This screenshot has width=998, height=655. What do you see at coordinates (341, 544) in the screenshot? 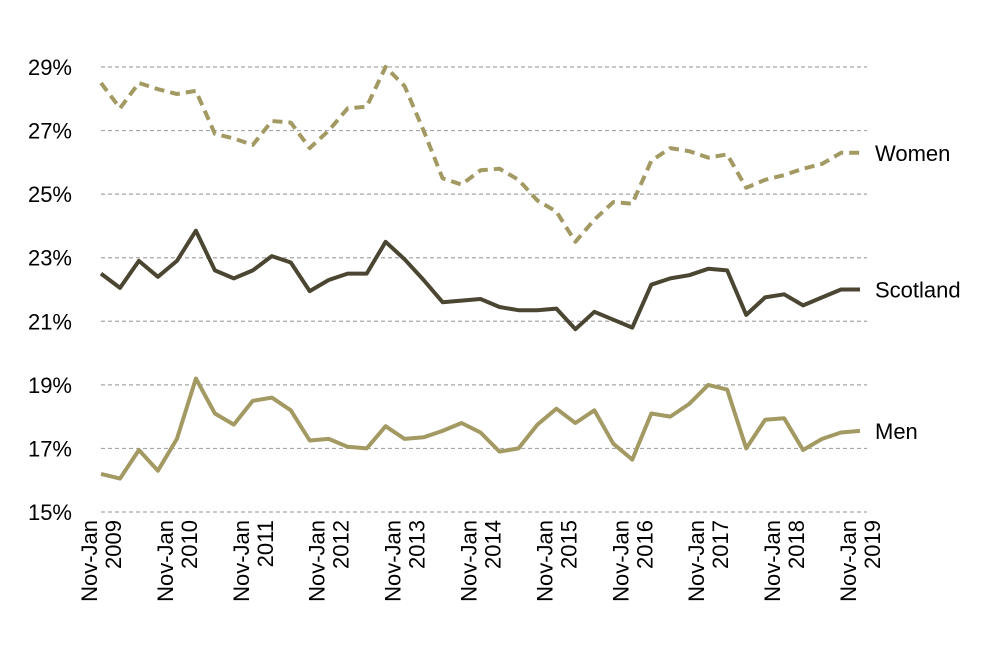
I see `x-tick-label-line2: 2012` at bounding box center [341, 544].